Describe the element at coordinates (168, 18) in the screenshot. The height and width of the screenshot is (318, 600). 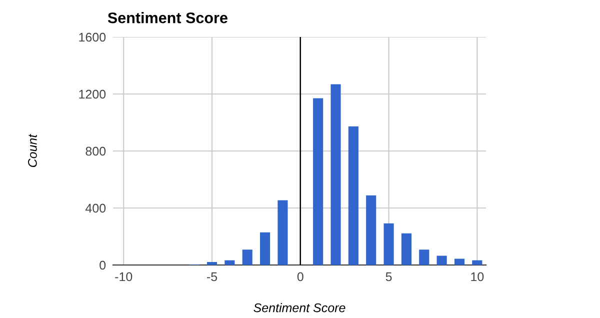
I see `chart-title: Sentiment Score` at that location.